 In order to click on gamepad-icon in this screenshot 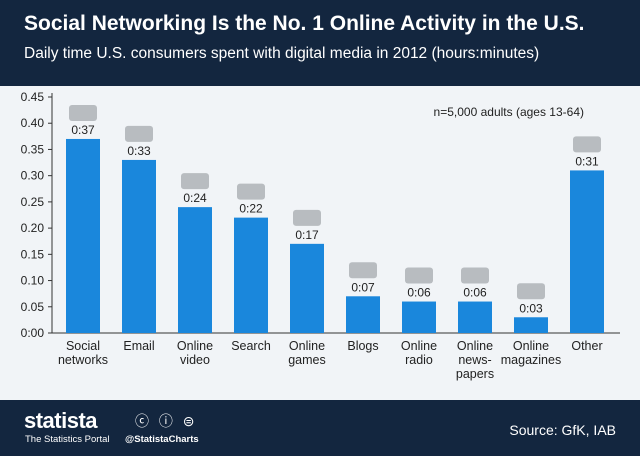, I will do `click(307, 217)`.